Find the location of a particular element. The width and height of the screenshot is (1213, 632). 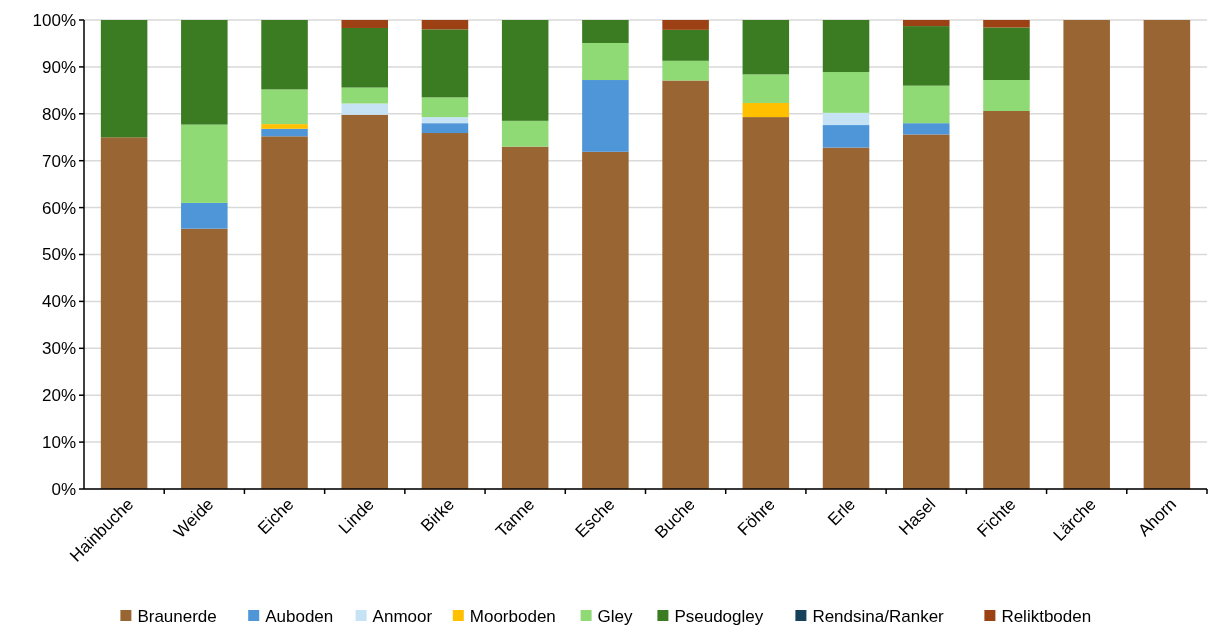

y-tick-label: 80% is located at coordinates (58, 114).